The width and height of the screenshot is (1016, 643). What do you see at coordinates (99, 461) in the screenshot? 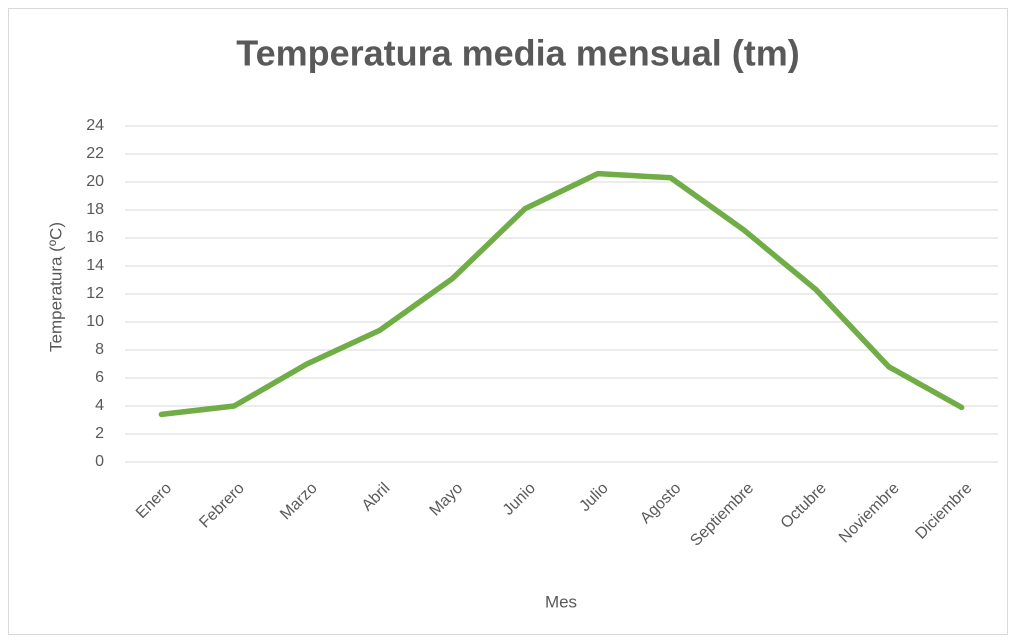
I see `y-tick-label: 0` at bounding box center [99, 461].